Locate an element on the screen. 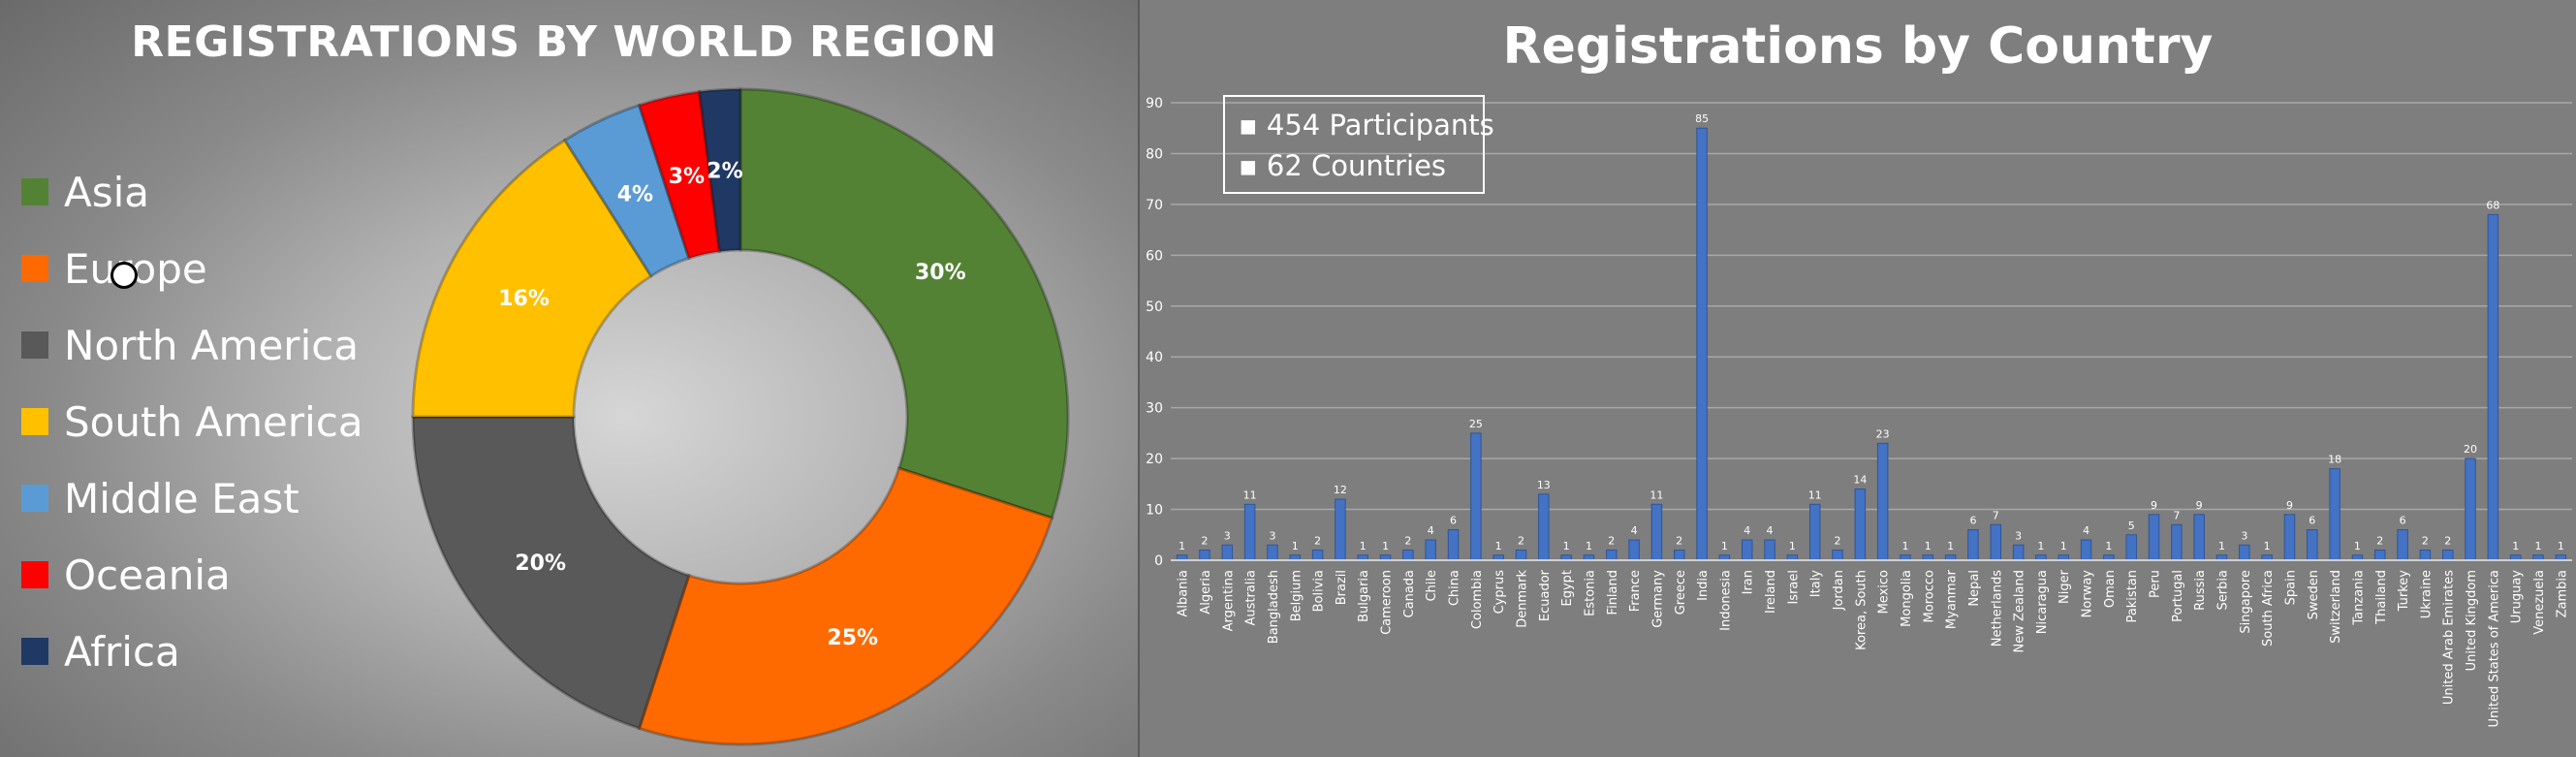  bar-chile is located at coordinates (1430, 550).